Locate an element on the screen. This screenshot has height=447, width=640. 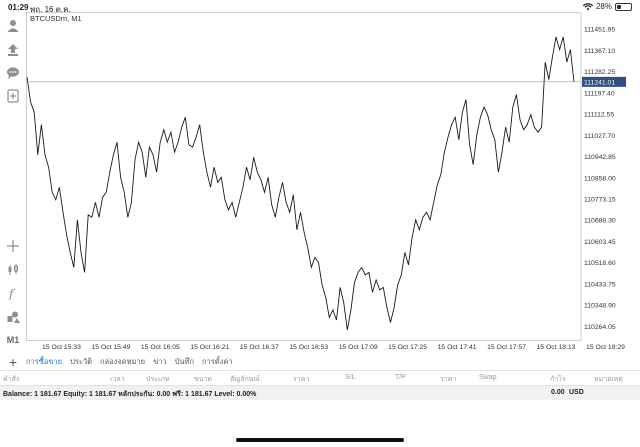
user-icon is located at coordinates (13, 26).